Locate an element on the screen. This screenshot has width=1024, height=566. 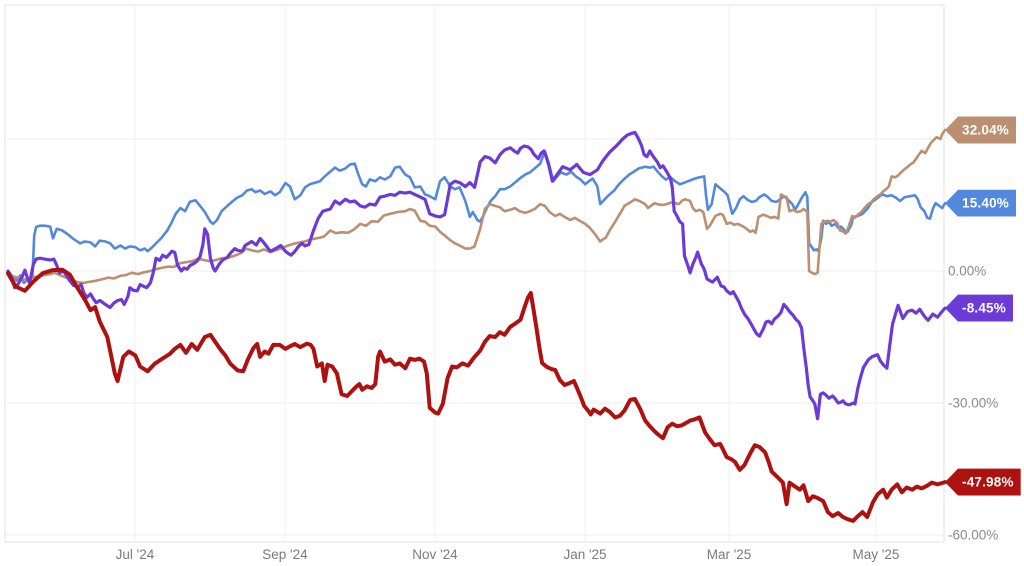
x-axis-tick-label: Mar '25 is located at coordinates (729, 554).